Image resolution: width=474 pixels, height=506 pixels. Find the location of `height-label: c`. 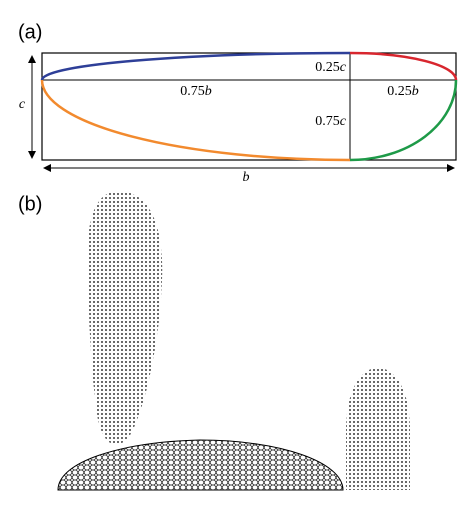

height-label: c is located at coordinates (22, 104).